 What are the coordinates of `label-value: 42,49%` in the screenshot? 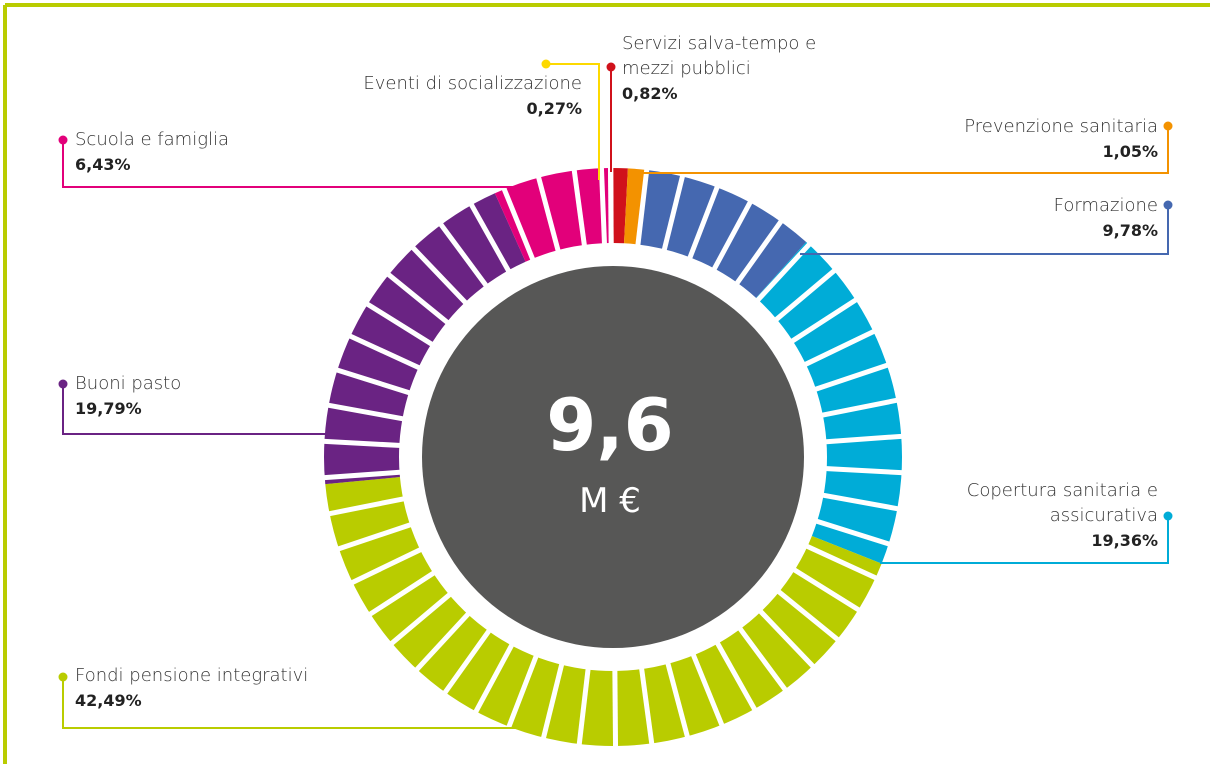 It's located at (108, 700).